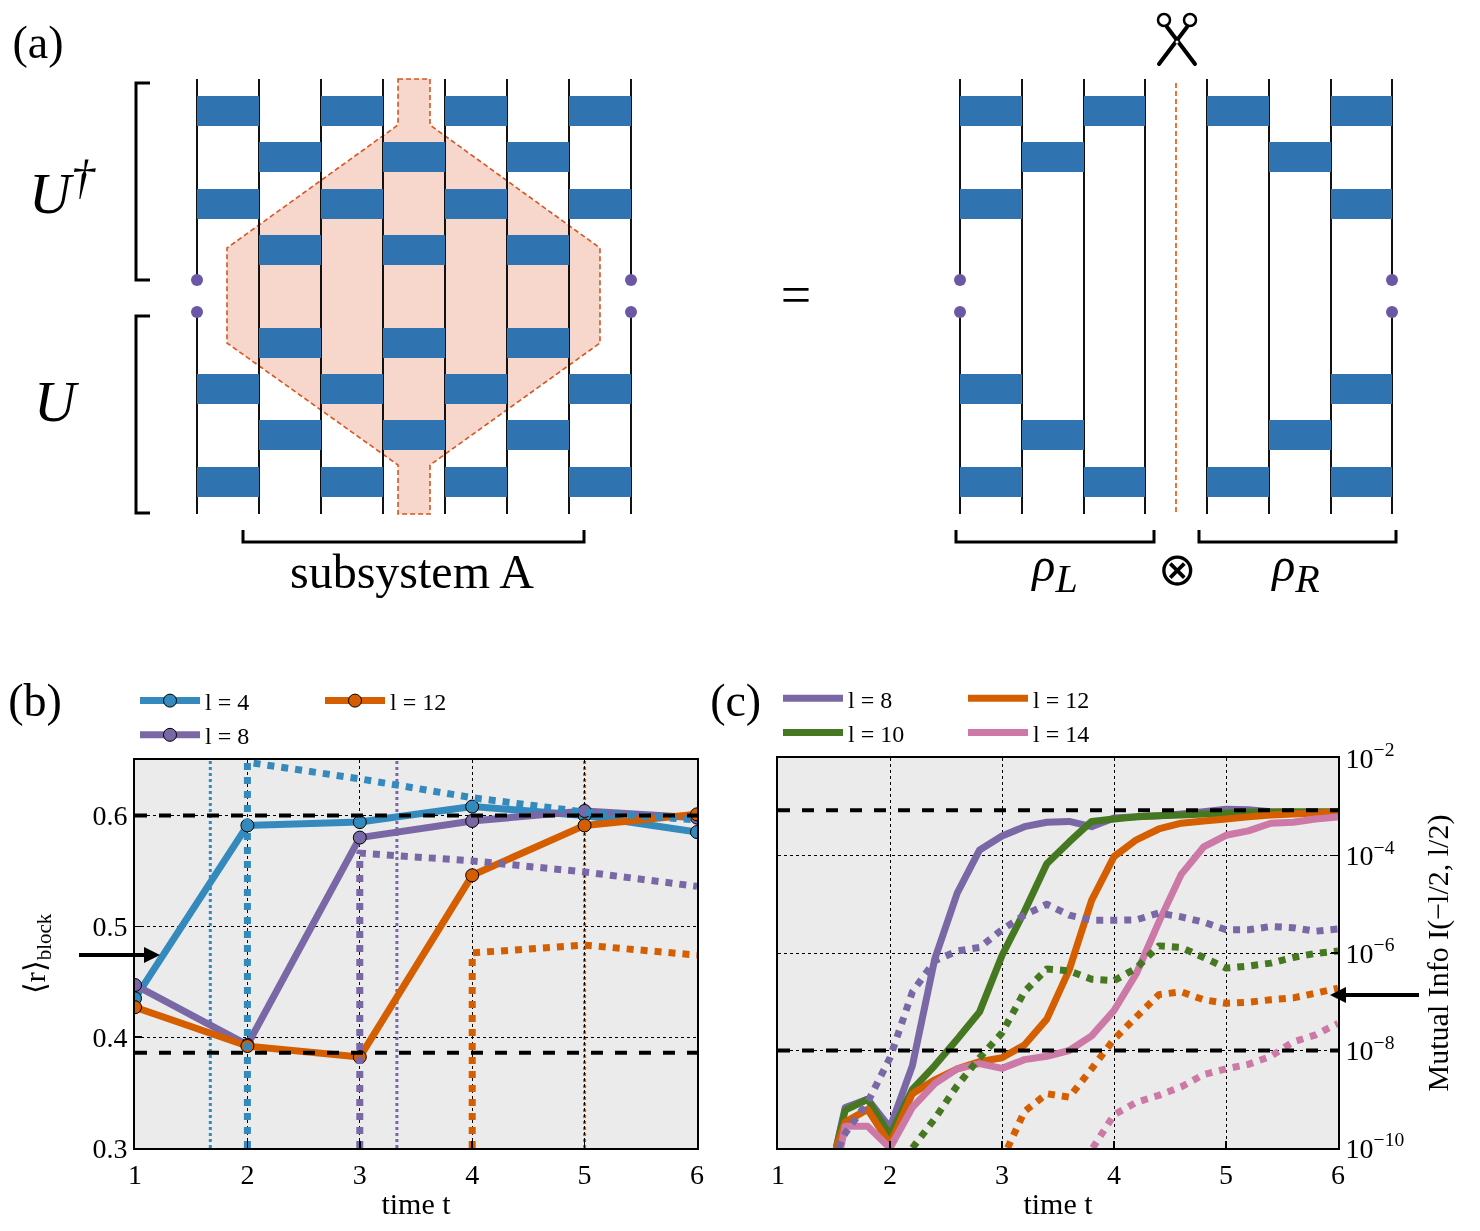 The width and height of the screenshot is (1480, 1231). What do you see at coordinates (38, 42) in the screenshot?
I see `text: (a)` at bounding box center [38, 42].